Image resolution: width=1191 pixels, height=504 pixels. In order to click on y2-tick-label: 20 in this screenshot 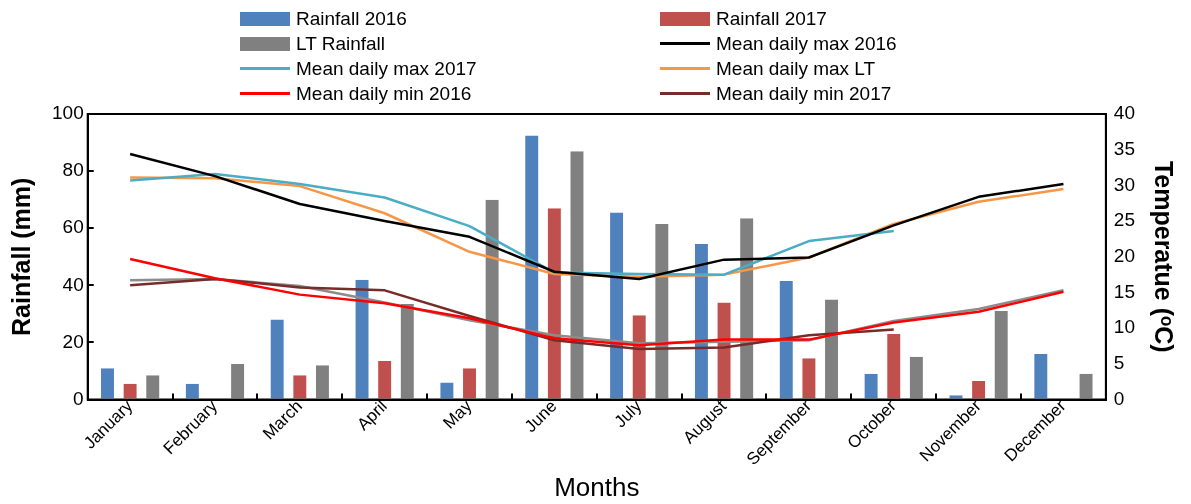, I will do `click(1124, 256)`.